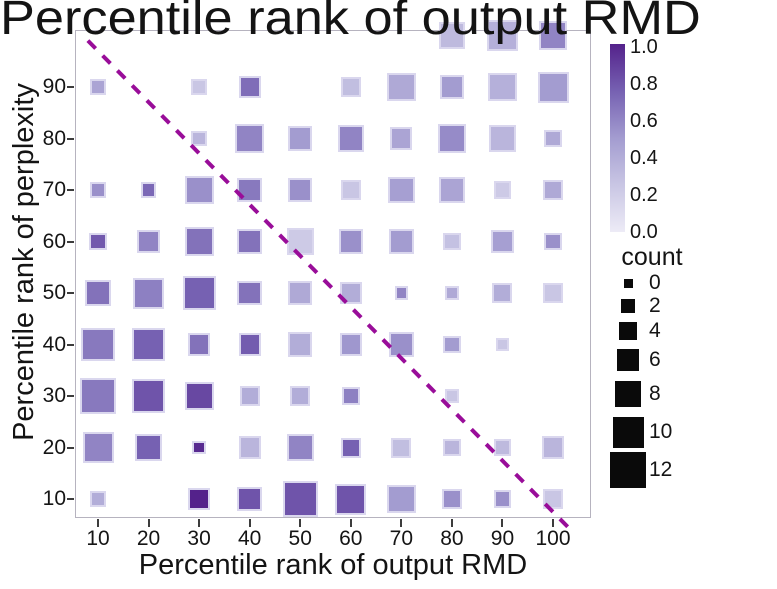 The image size is (777, 589). I want to click on size-legend-label: 8, so click(655, 393).